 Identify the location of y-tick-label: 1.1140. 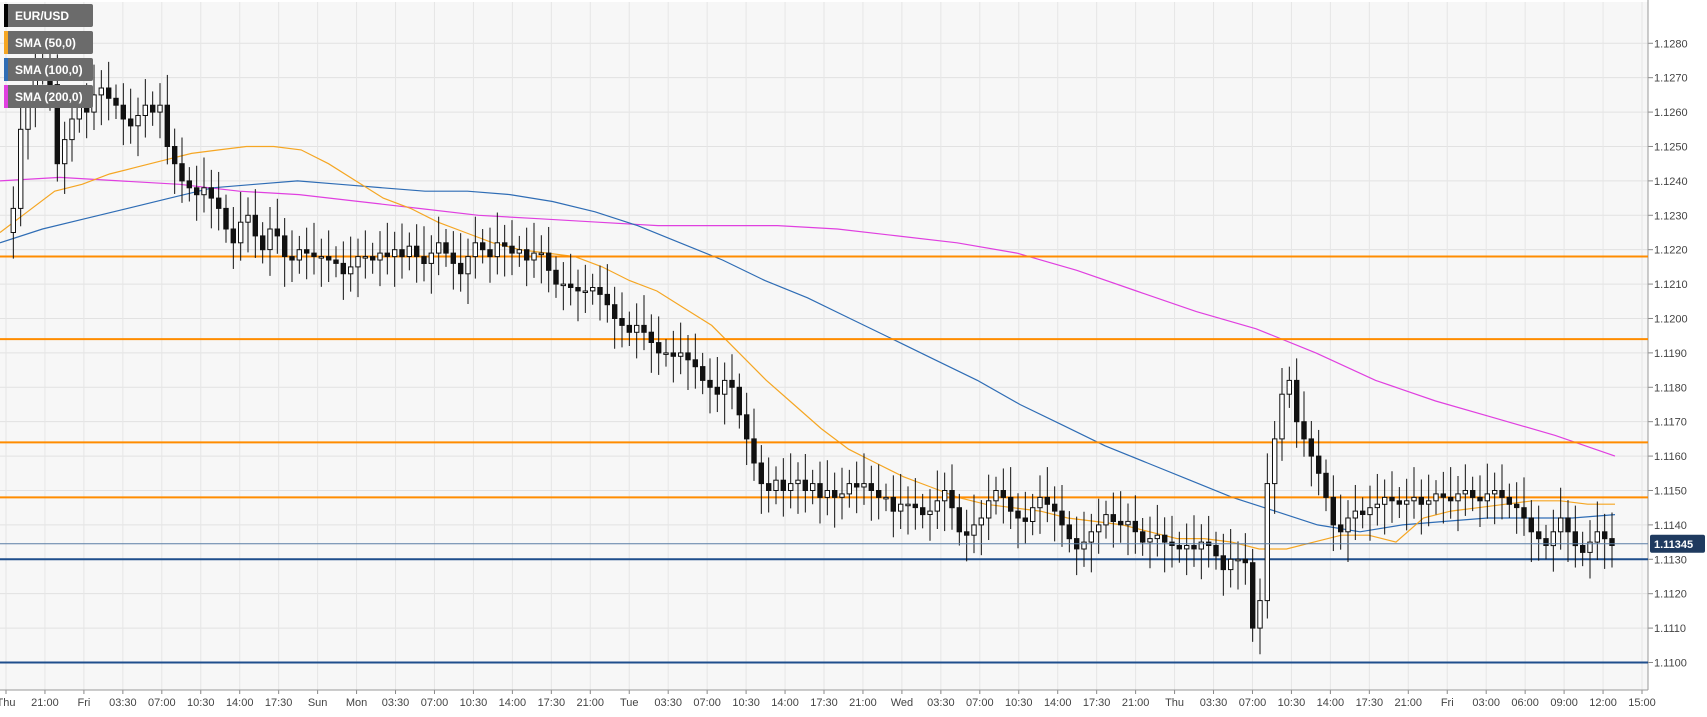
(1670, 526).